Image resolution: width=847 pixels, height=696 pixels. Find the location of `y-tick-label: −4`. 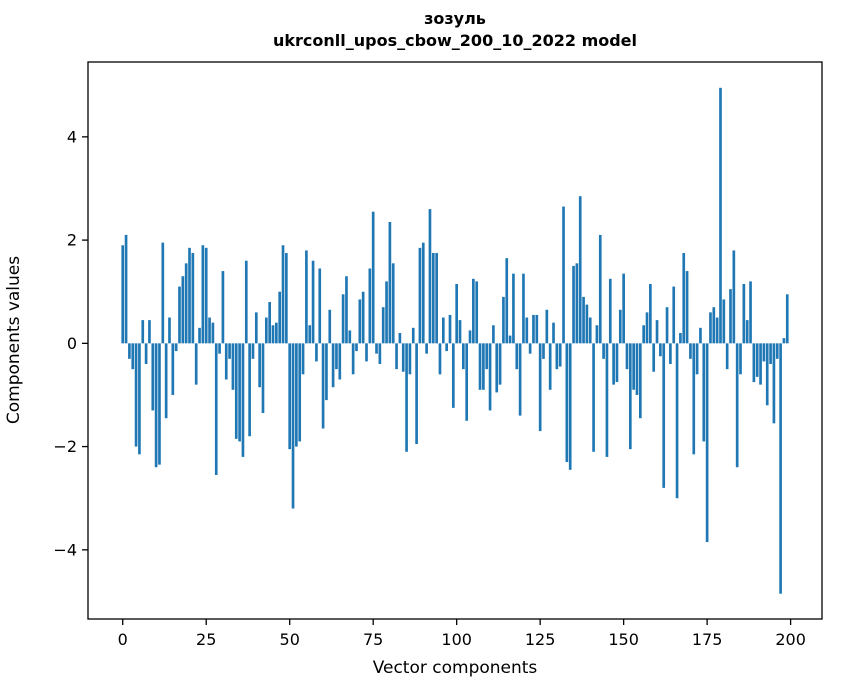

y-tick-label: −4 is located at coordinates (65, 549).